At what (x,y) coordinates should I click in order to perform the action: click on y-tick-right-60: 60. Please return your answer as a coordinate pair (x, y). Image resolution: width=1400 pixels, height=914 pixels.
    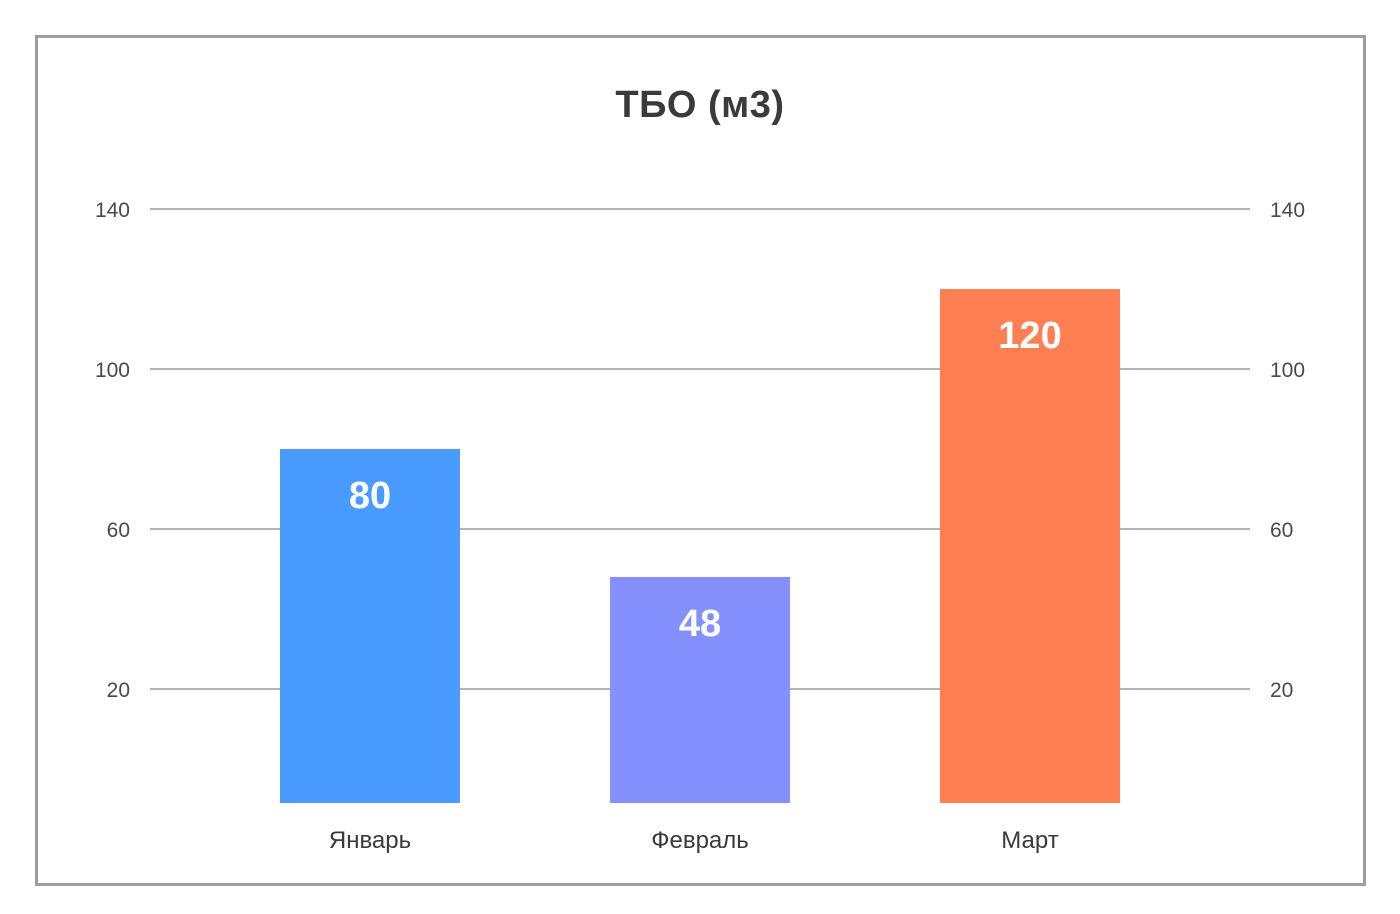
    Looking at the image, I should click on (1281, 530).